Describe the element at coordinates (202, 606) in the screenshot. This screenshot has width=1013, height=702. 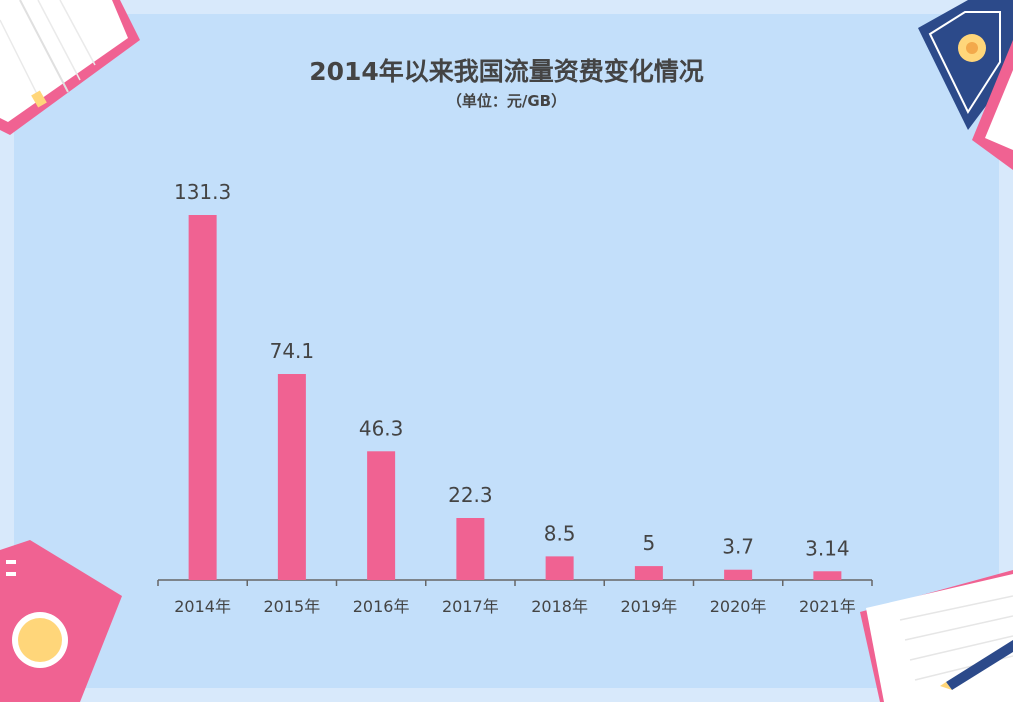
I see `x-tick-label: 2014年` at that location.